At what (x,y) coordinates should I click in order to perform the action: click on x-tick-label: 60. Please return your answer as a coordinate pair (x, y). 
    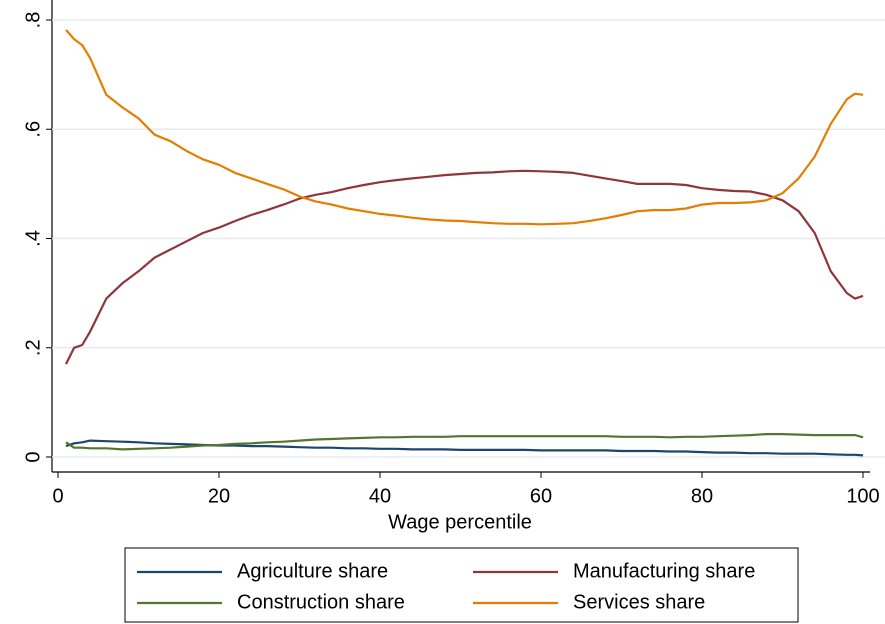
    Looking at the image, I should click on (541, 496).